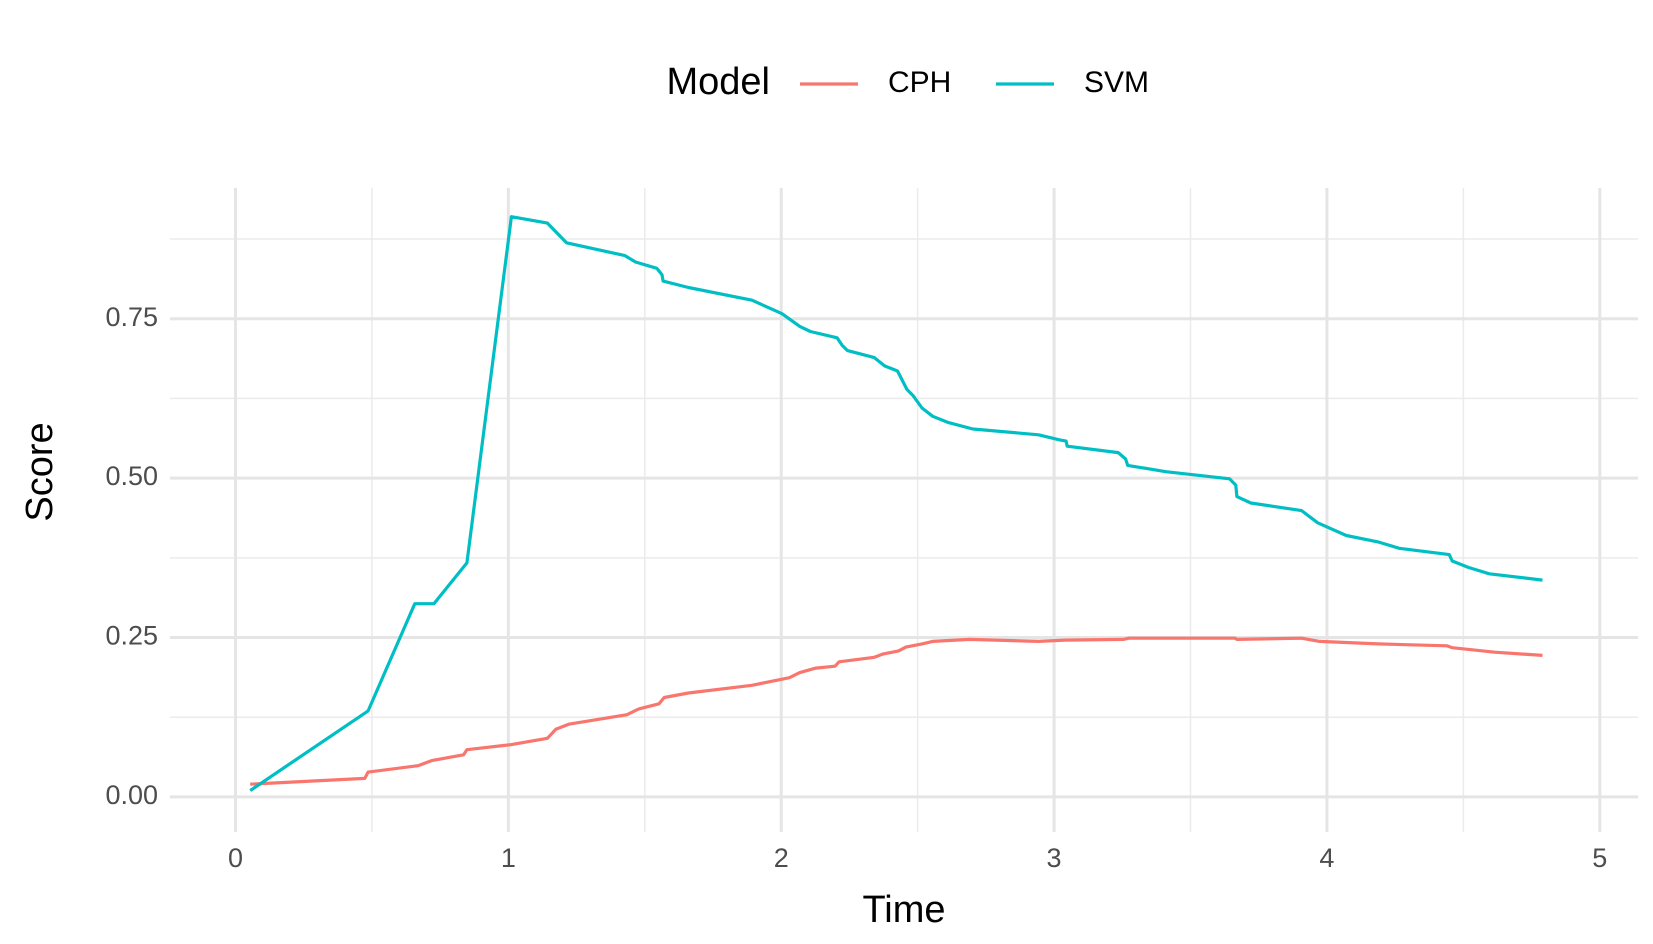 The height and width of the screenshot is (944, 1653). I want to click on legend-label: SVM, so click(1116, 82).